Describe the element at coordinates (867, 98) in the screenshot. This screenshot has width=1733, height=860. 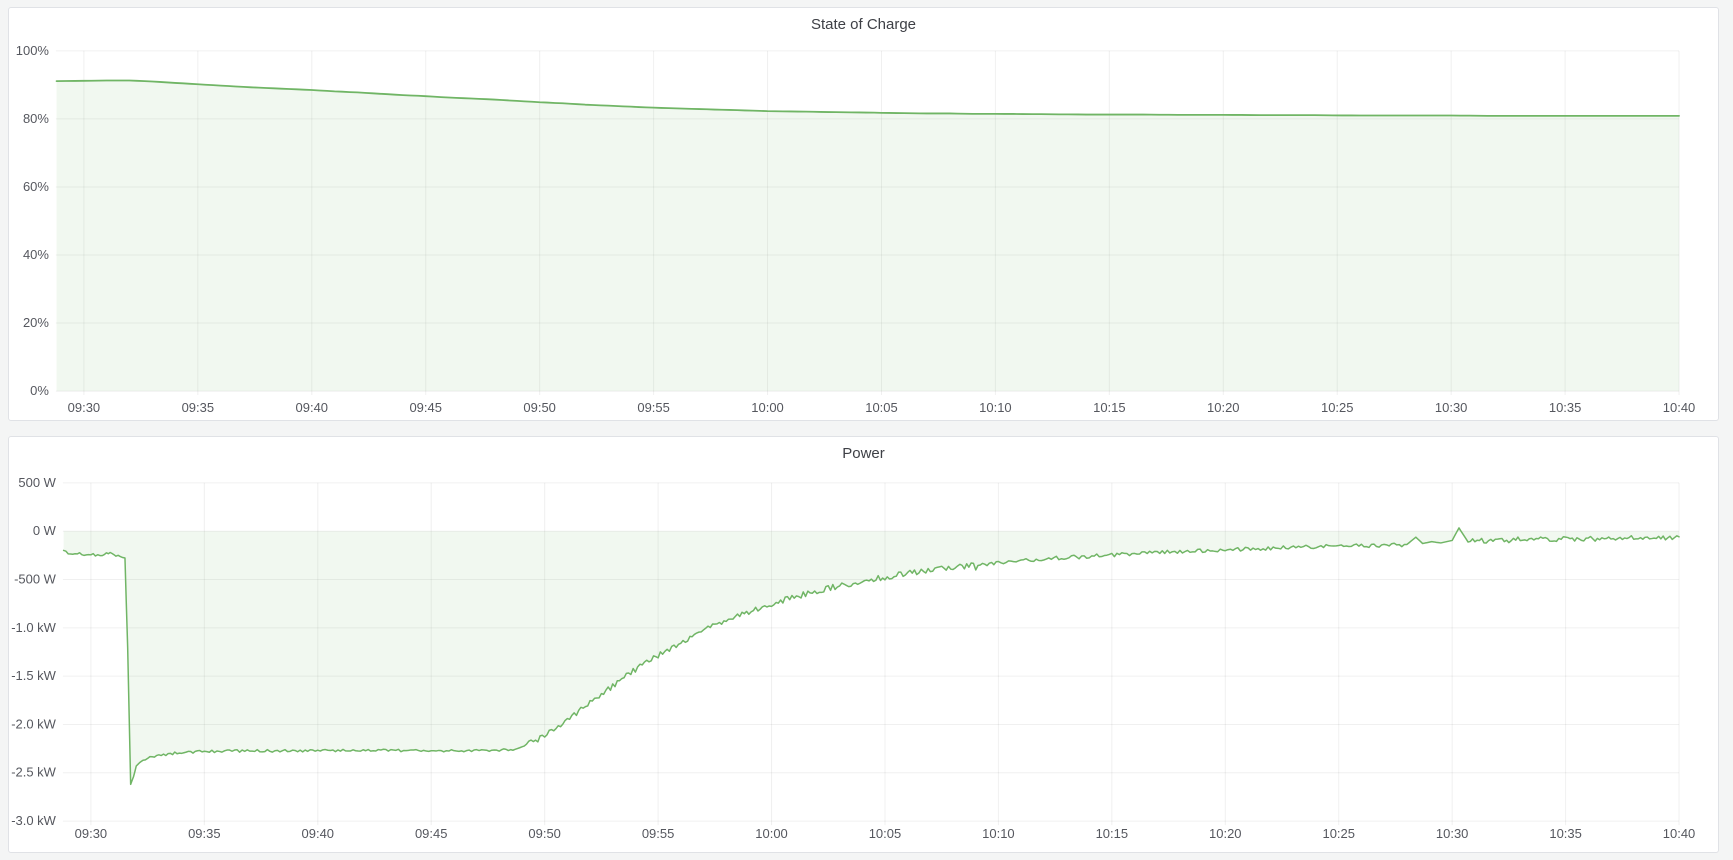
I see `series-line` at that location.